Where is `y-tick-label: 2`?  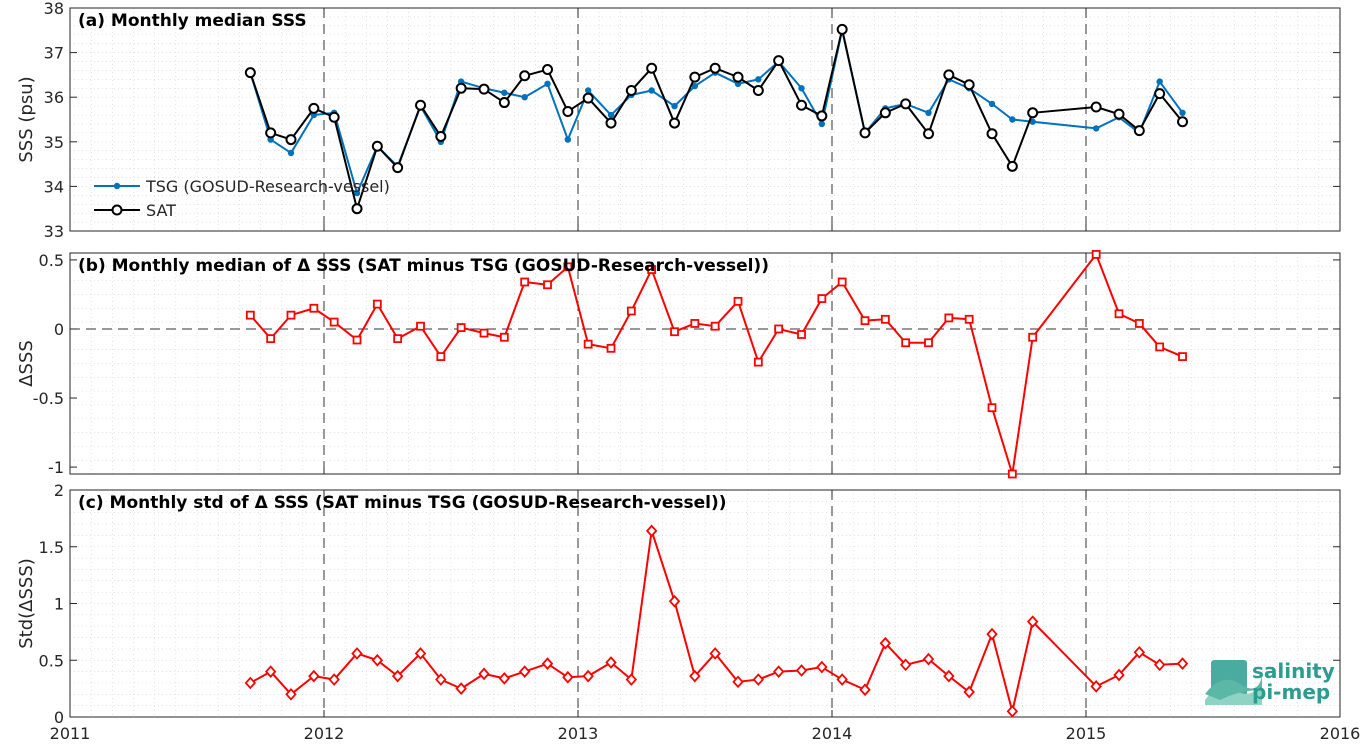 y-tick-label: 2 is located at coordinates (59, 490).